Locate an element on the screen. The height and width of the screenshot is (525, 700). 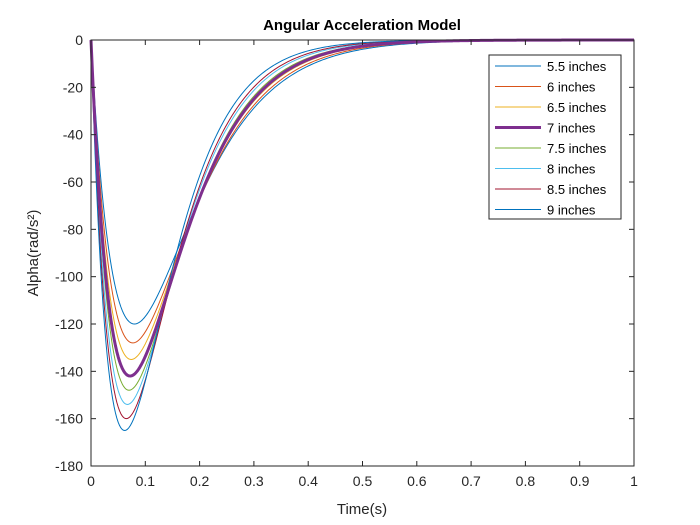
y-tick-label: 0 is located at coordinates (79, 40).